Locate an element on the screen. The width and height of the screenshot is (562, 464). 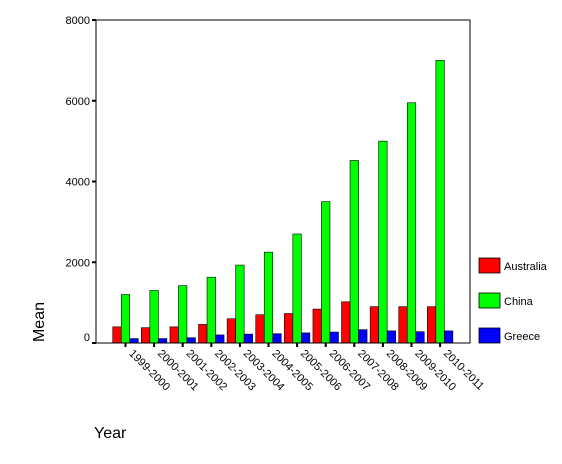
bar-australia-2005-2006 is located at coordinates (289, 328).